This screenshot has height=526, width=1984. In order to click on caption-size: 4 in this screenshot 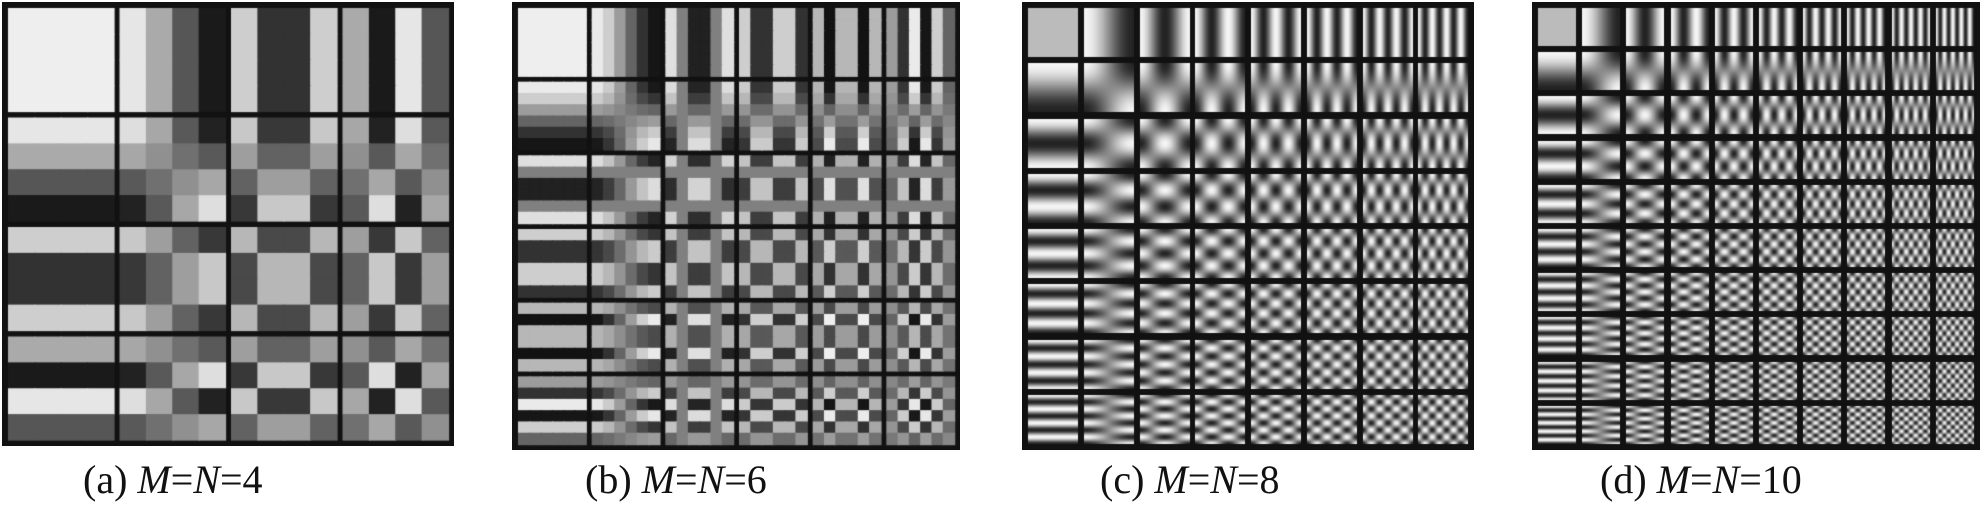, I will do `click(252, 479)`.